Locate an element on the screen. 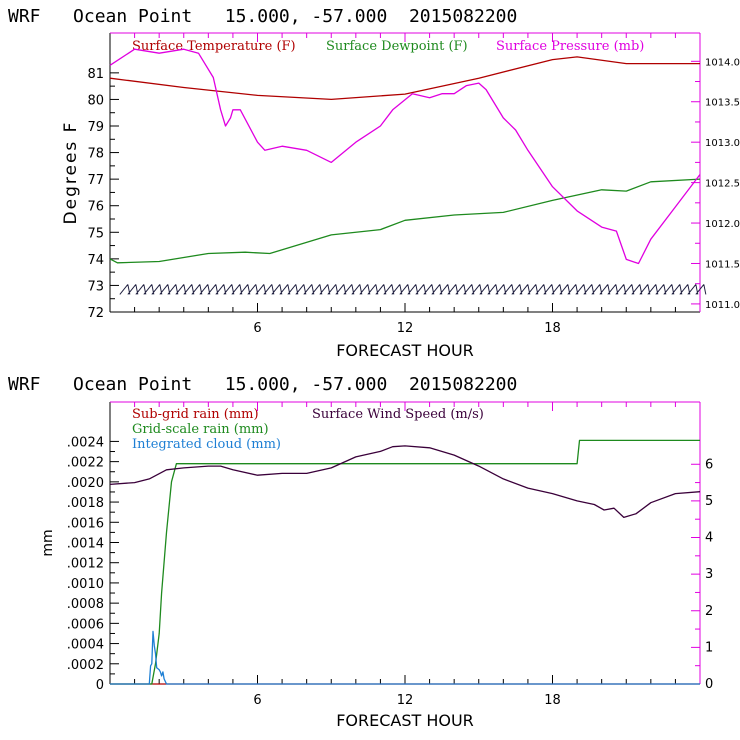 The width and height of the screenshot is (740, 740). y2-tick-label: 2 is located at coordinates (709, 611).